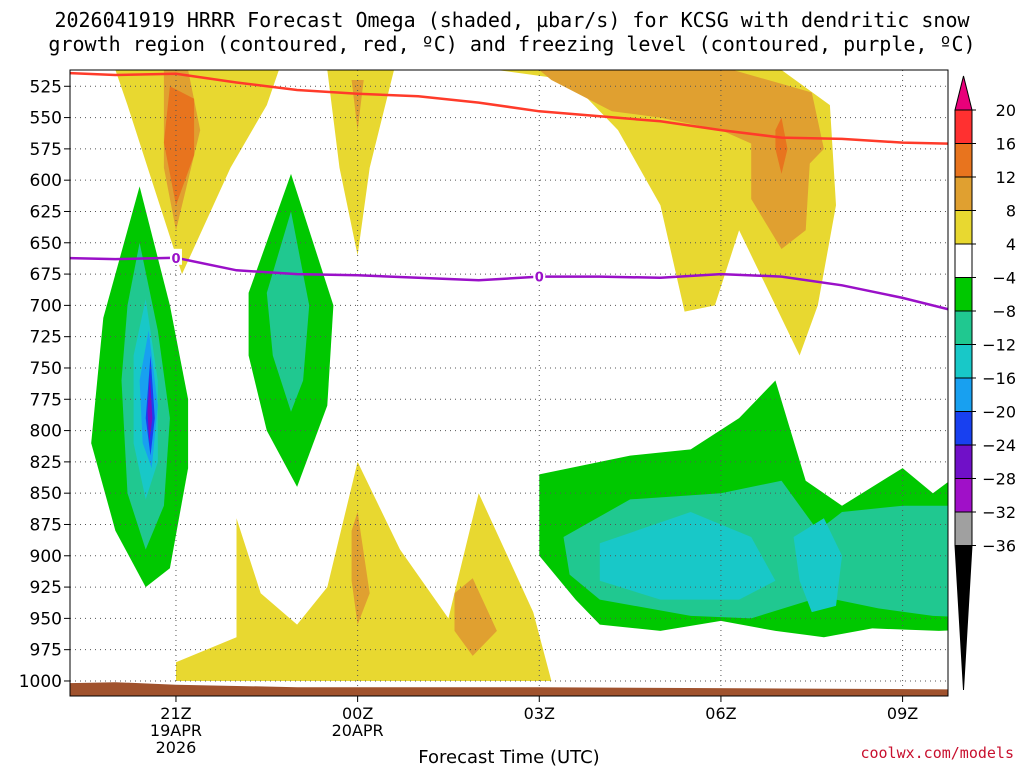 This screenshot has height=768, width=1024. What do you see at coordinates (534, 726) in the screenshot?
I see `x-axis: 21Z19APR202600Z20APR03Z06Z09Z12Z` at bounding box center [534, 726].